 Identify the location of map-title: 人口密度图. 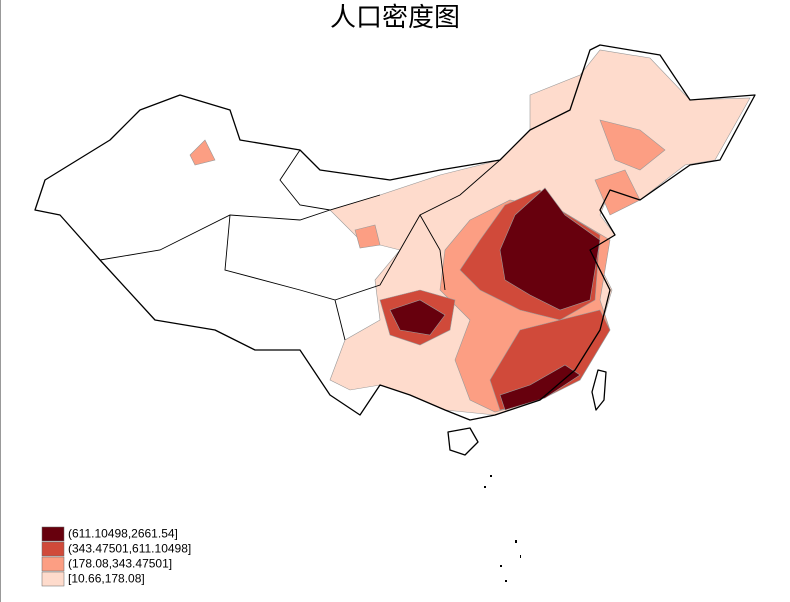
(395, 18).